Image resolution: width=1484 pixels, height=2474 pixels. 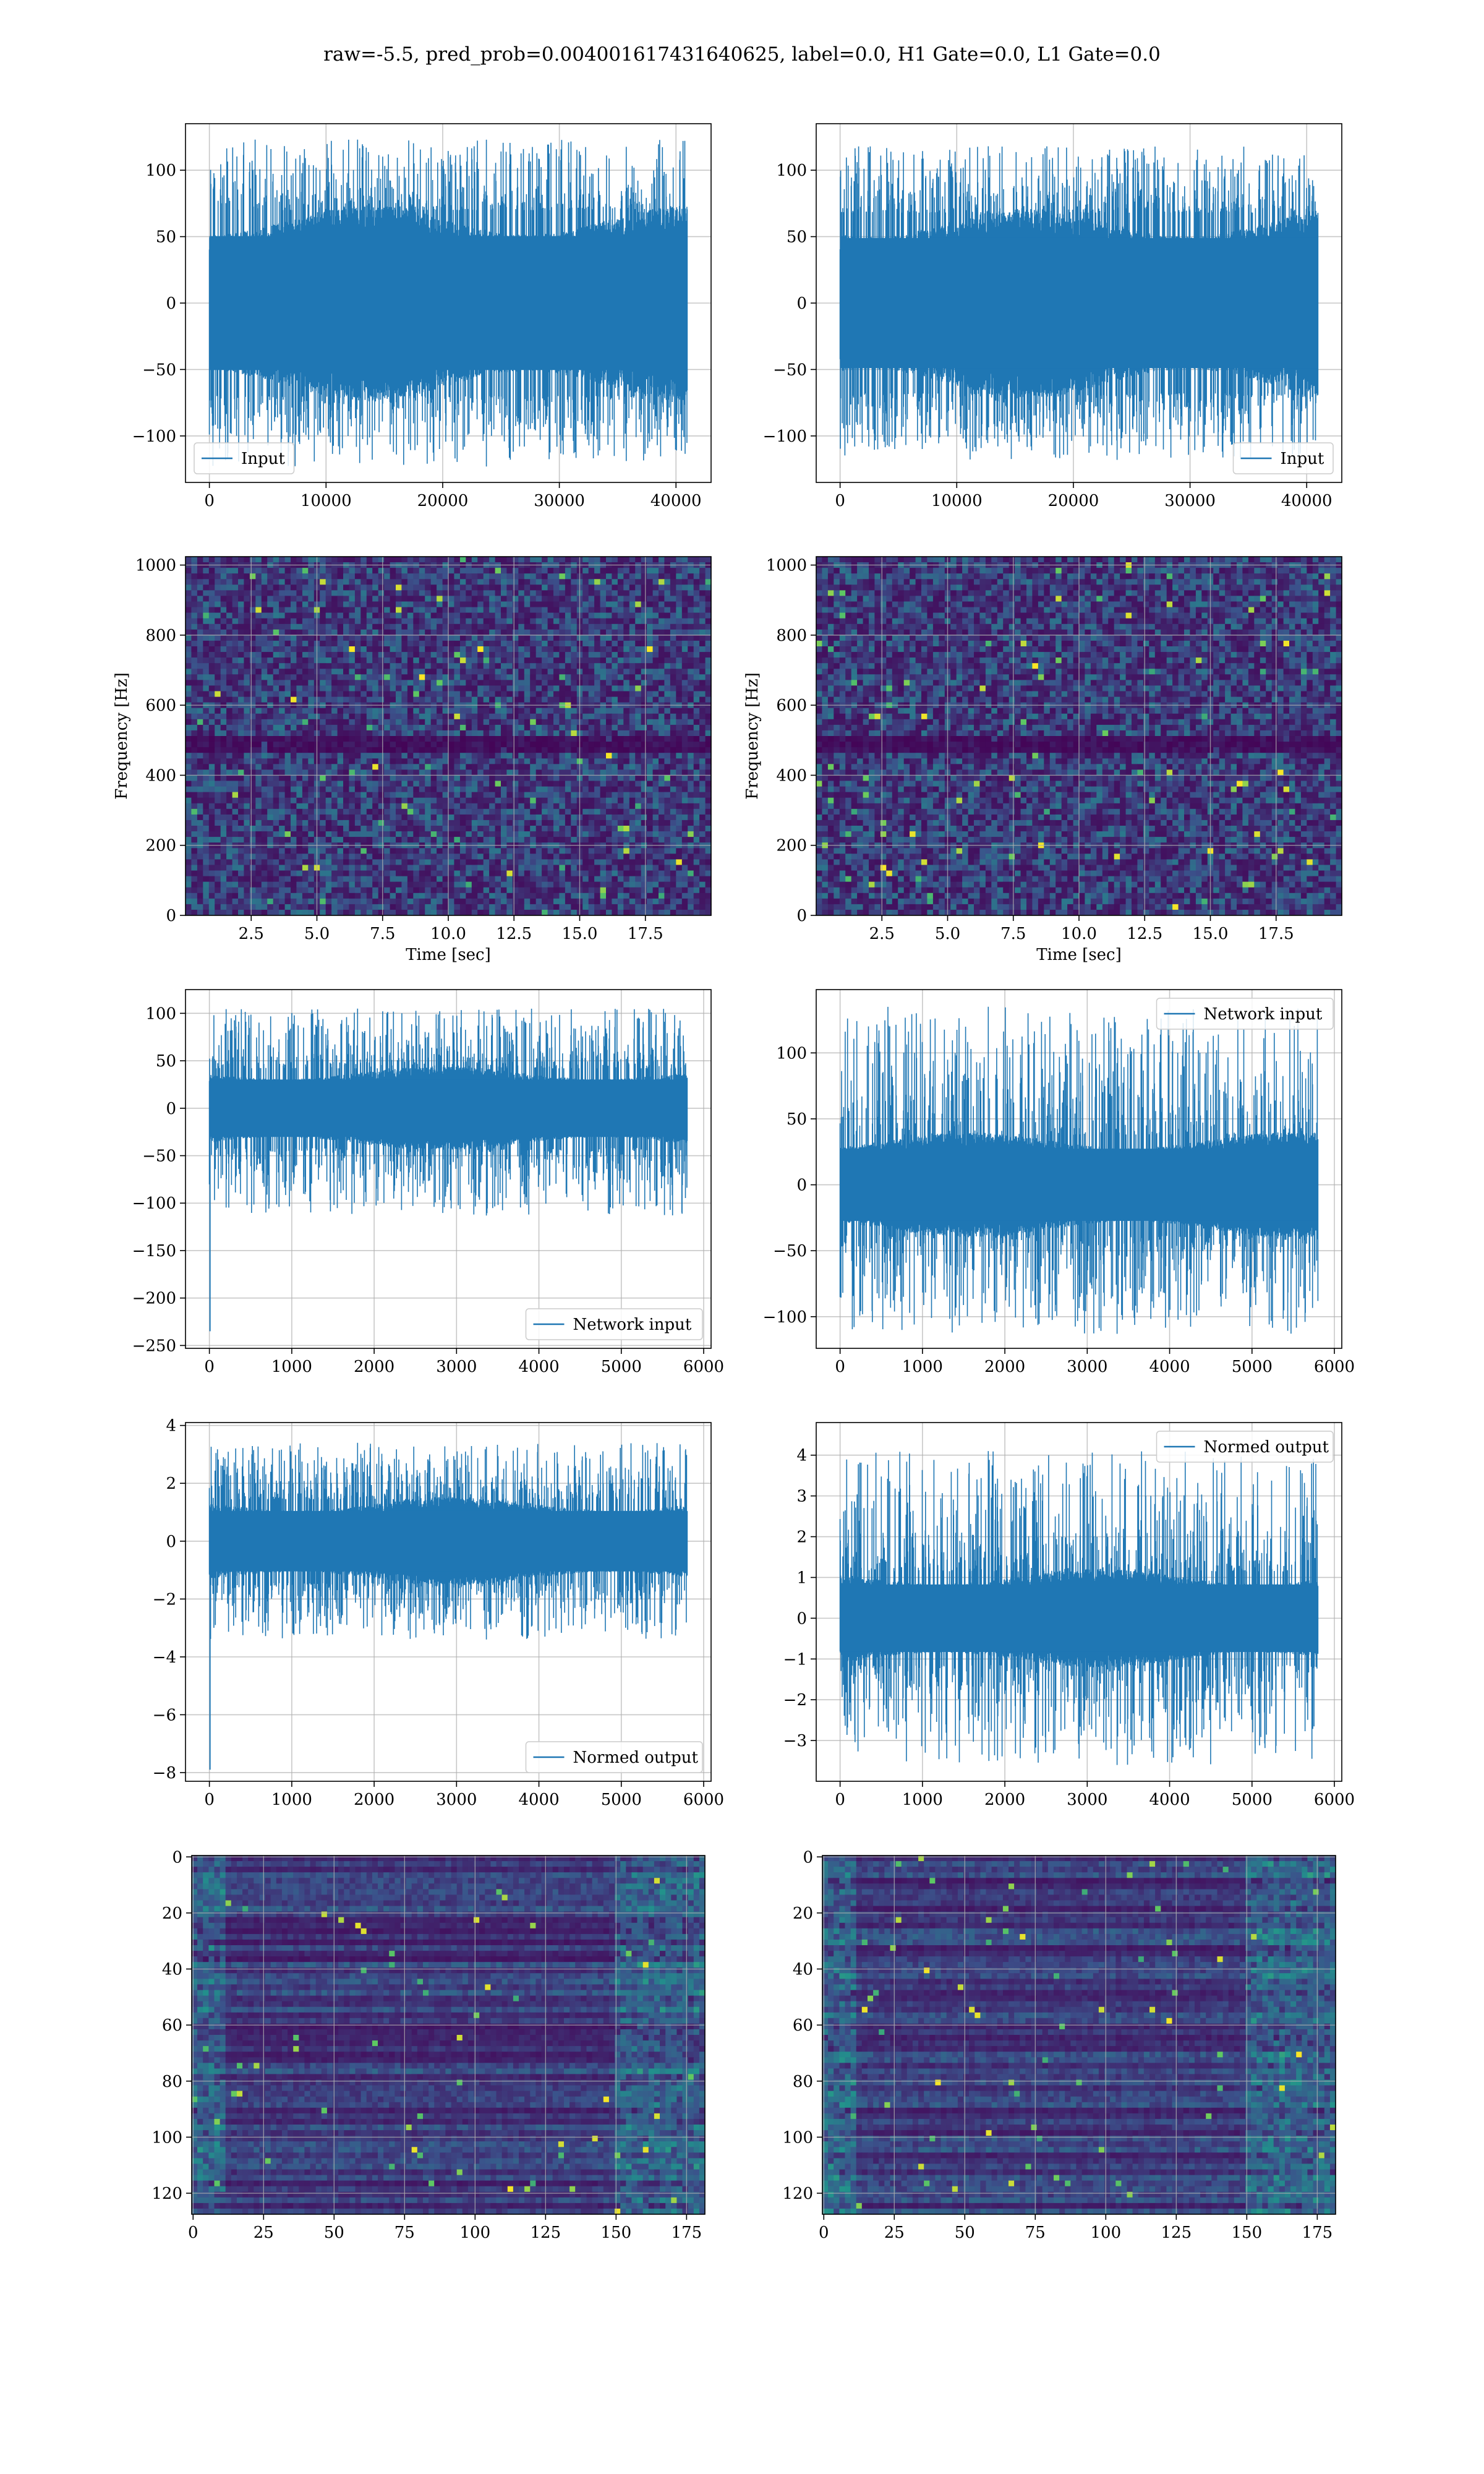 What do you see at coordinates (475, 2233) in the screenshot?
I see `x-tick-label: 100` at bounding box center [475, 2233].